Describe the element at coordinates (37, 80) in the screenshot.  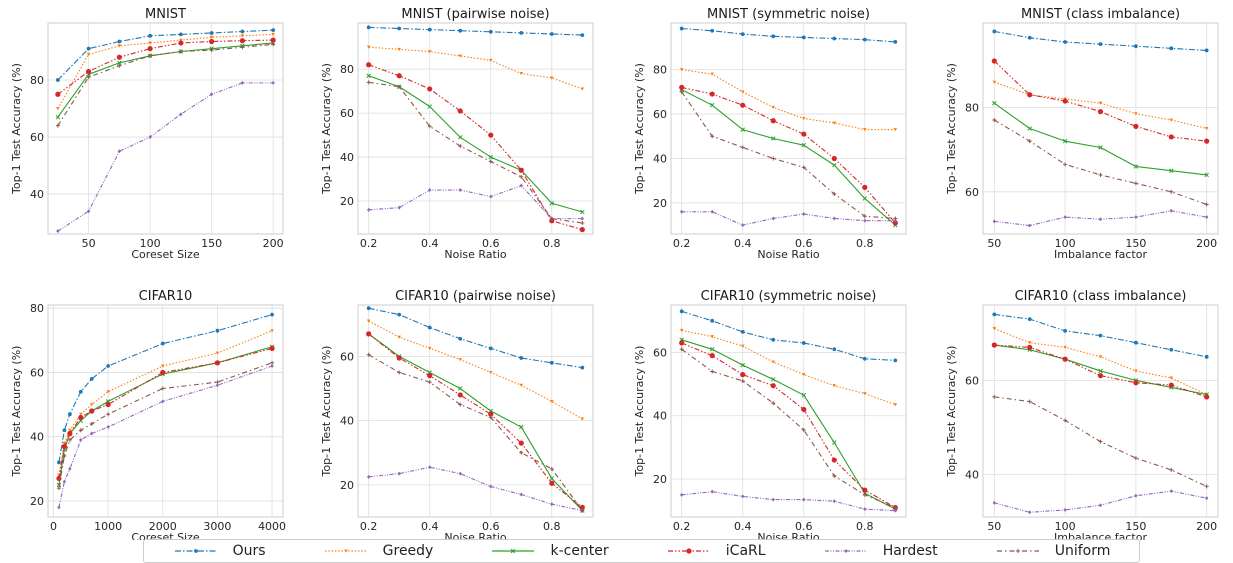
I see `chart-0-y-tick-label: 80` at that location.